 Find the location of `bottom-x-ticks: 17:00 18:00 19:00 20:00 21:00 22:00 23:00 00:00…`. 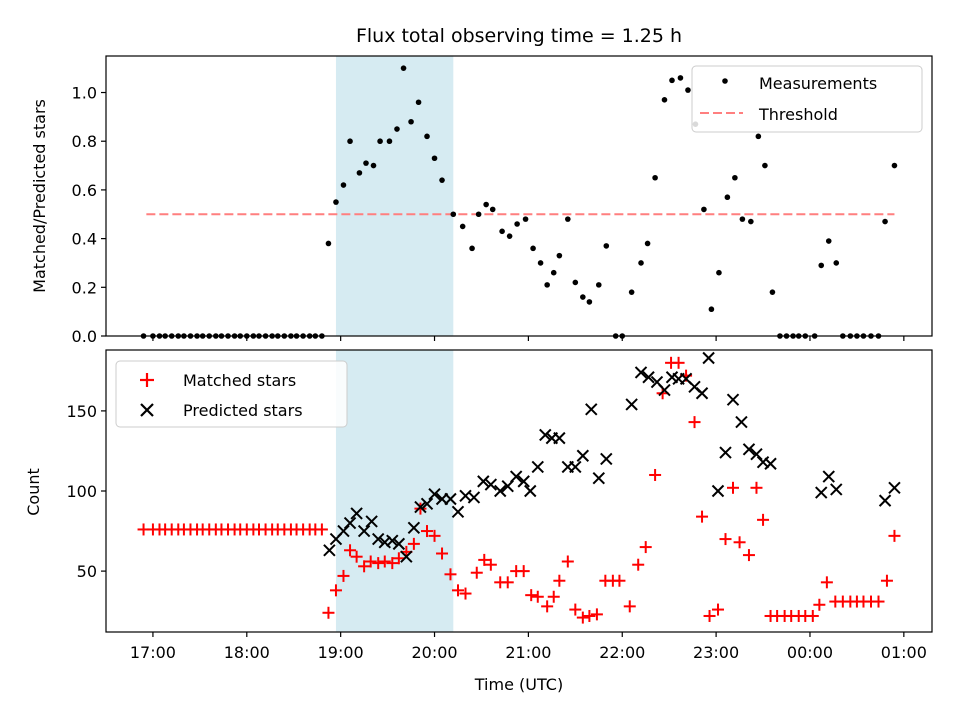

bottom-x-ticks: 17:00 18:00 19:00 20:00 21:00 22:00 23:00 00:00… is located at coordinates (528, 647).